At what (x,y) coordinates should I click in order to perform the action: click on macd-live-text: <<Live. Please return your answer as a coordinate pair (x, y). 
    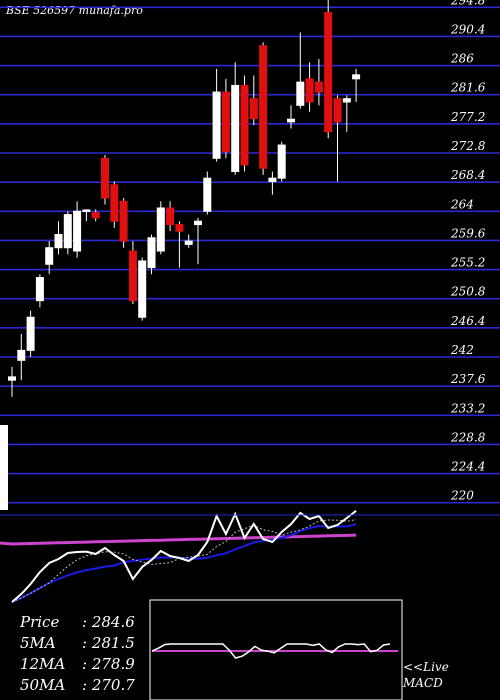
    Looking at the image, I should click on (426, 667).